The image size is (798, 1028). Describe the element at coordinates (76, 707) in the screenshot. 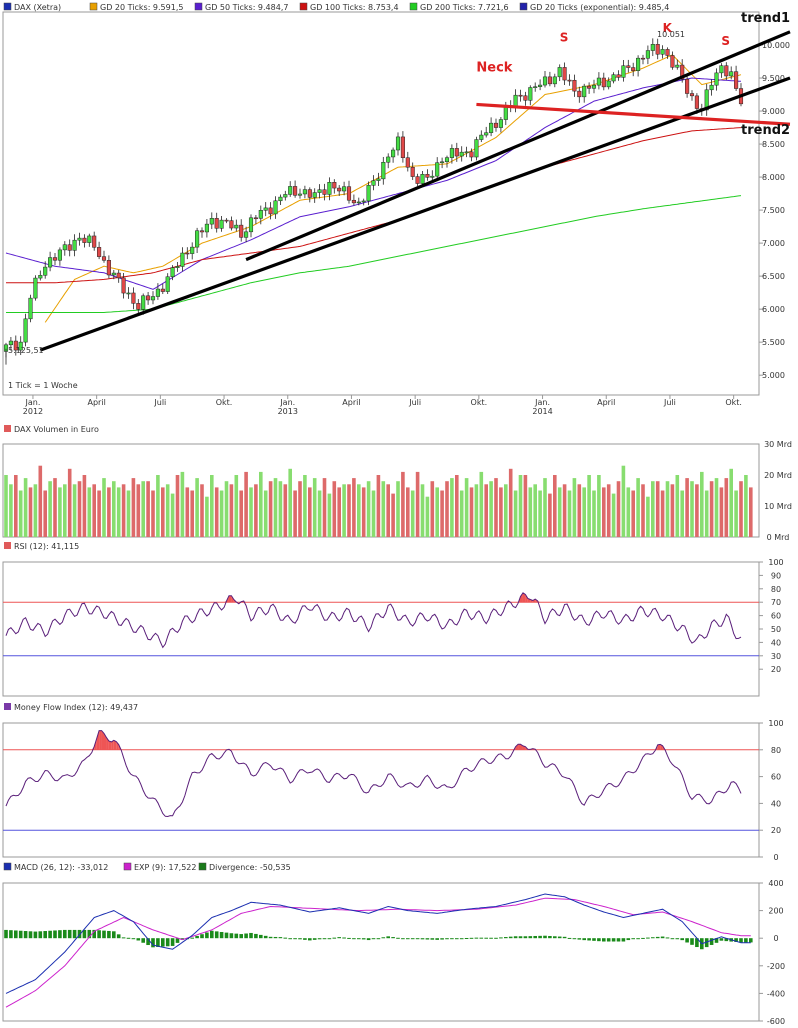

I see `mfi-title: Money Flow Index (12): 49,437` at that location.